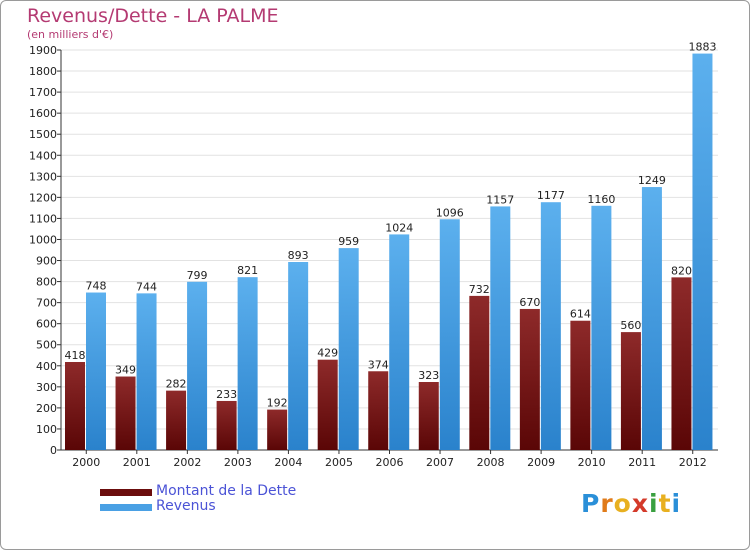 The image size is (750, 550). What do you see at coordinates (43, 197) in the screenshot?
I see `ytick-label-1200: 1200` at bounding box center [43, 197].